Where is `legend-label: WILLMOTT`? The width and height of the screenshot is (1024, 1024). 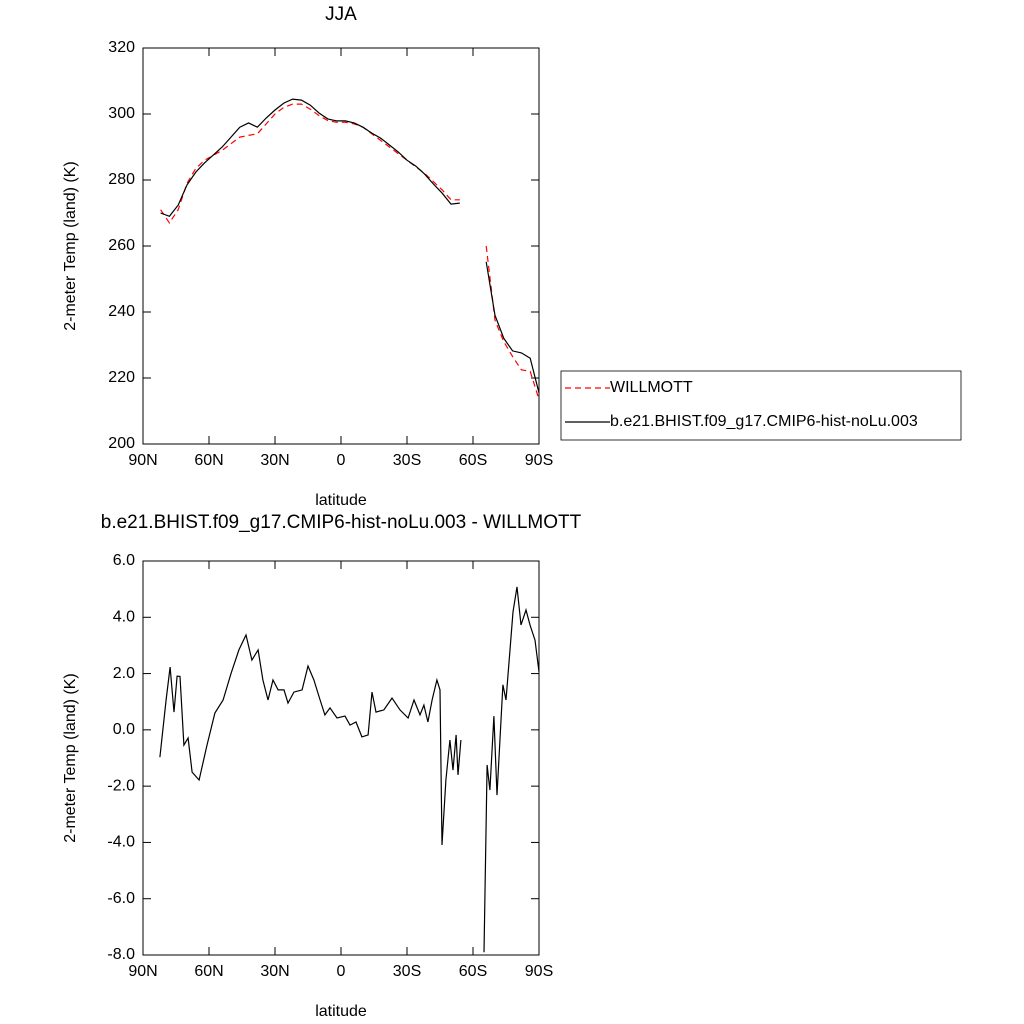 legend-label: WILLMOTT is located at coordinates (651, 387).